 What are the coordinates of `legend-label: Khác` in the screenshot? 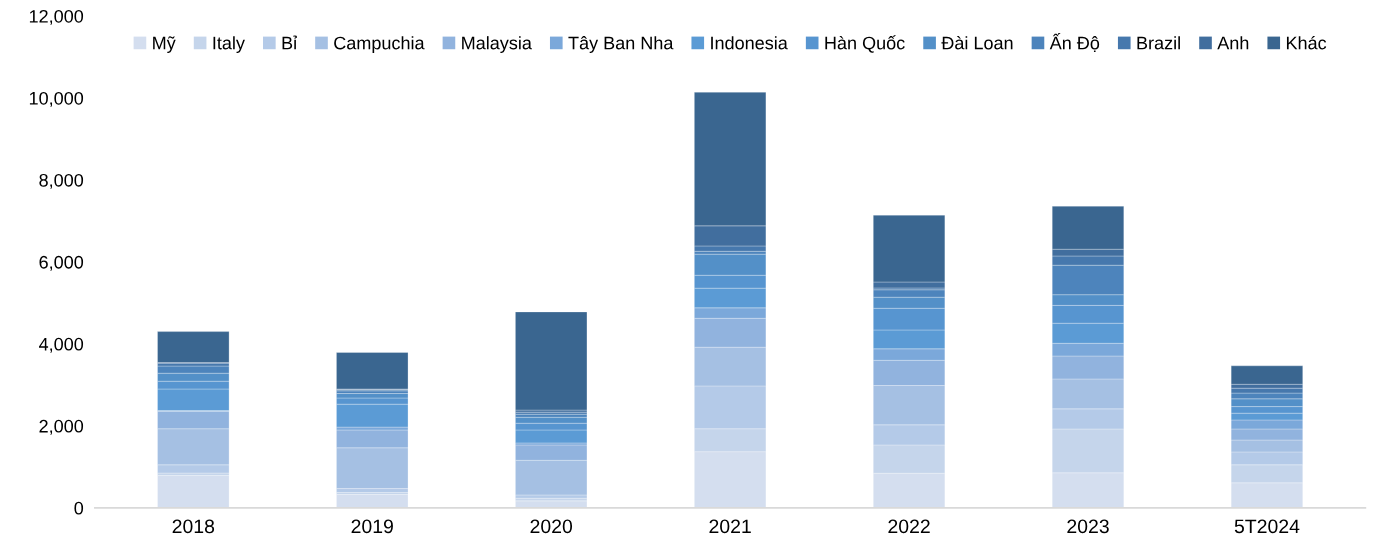 It's located at (1306, 42).